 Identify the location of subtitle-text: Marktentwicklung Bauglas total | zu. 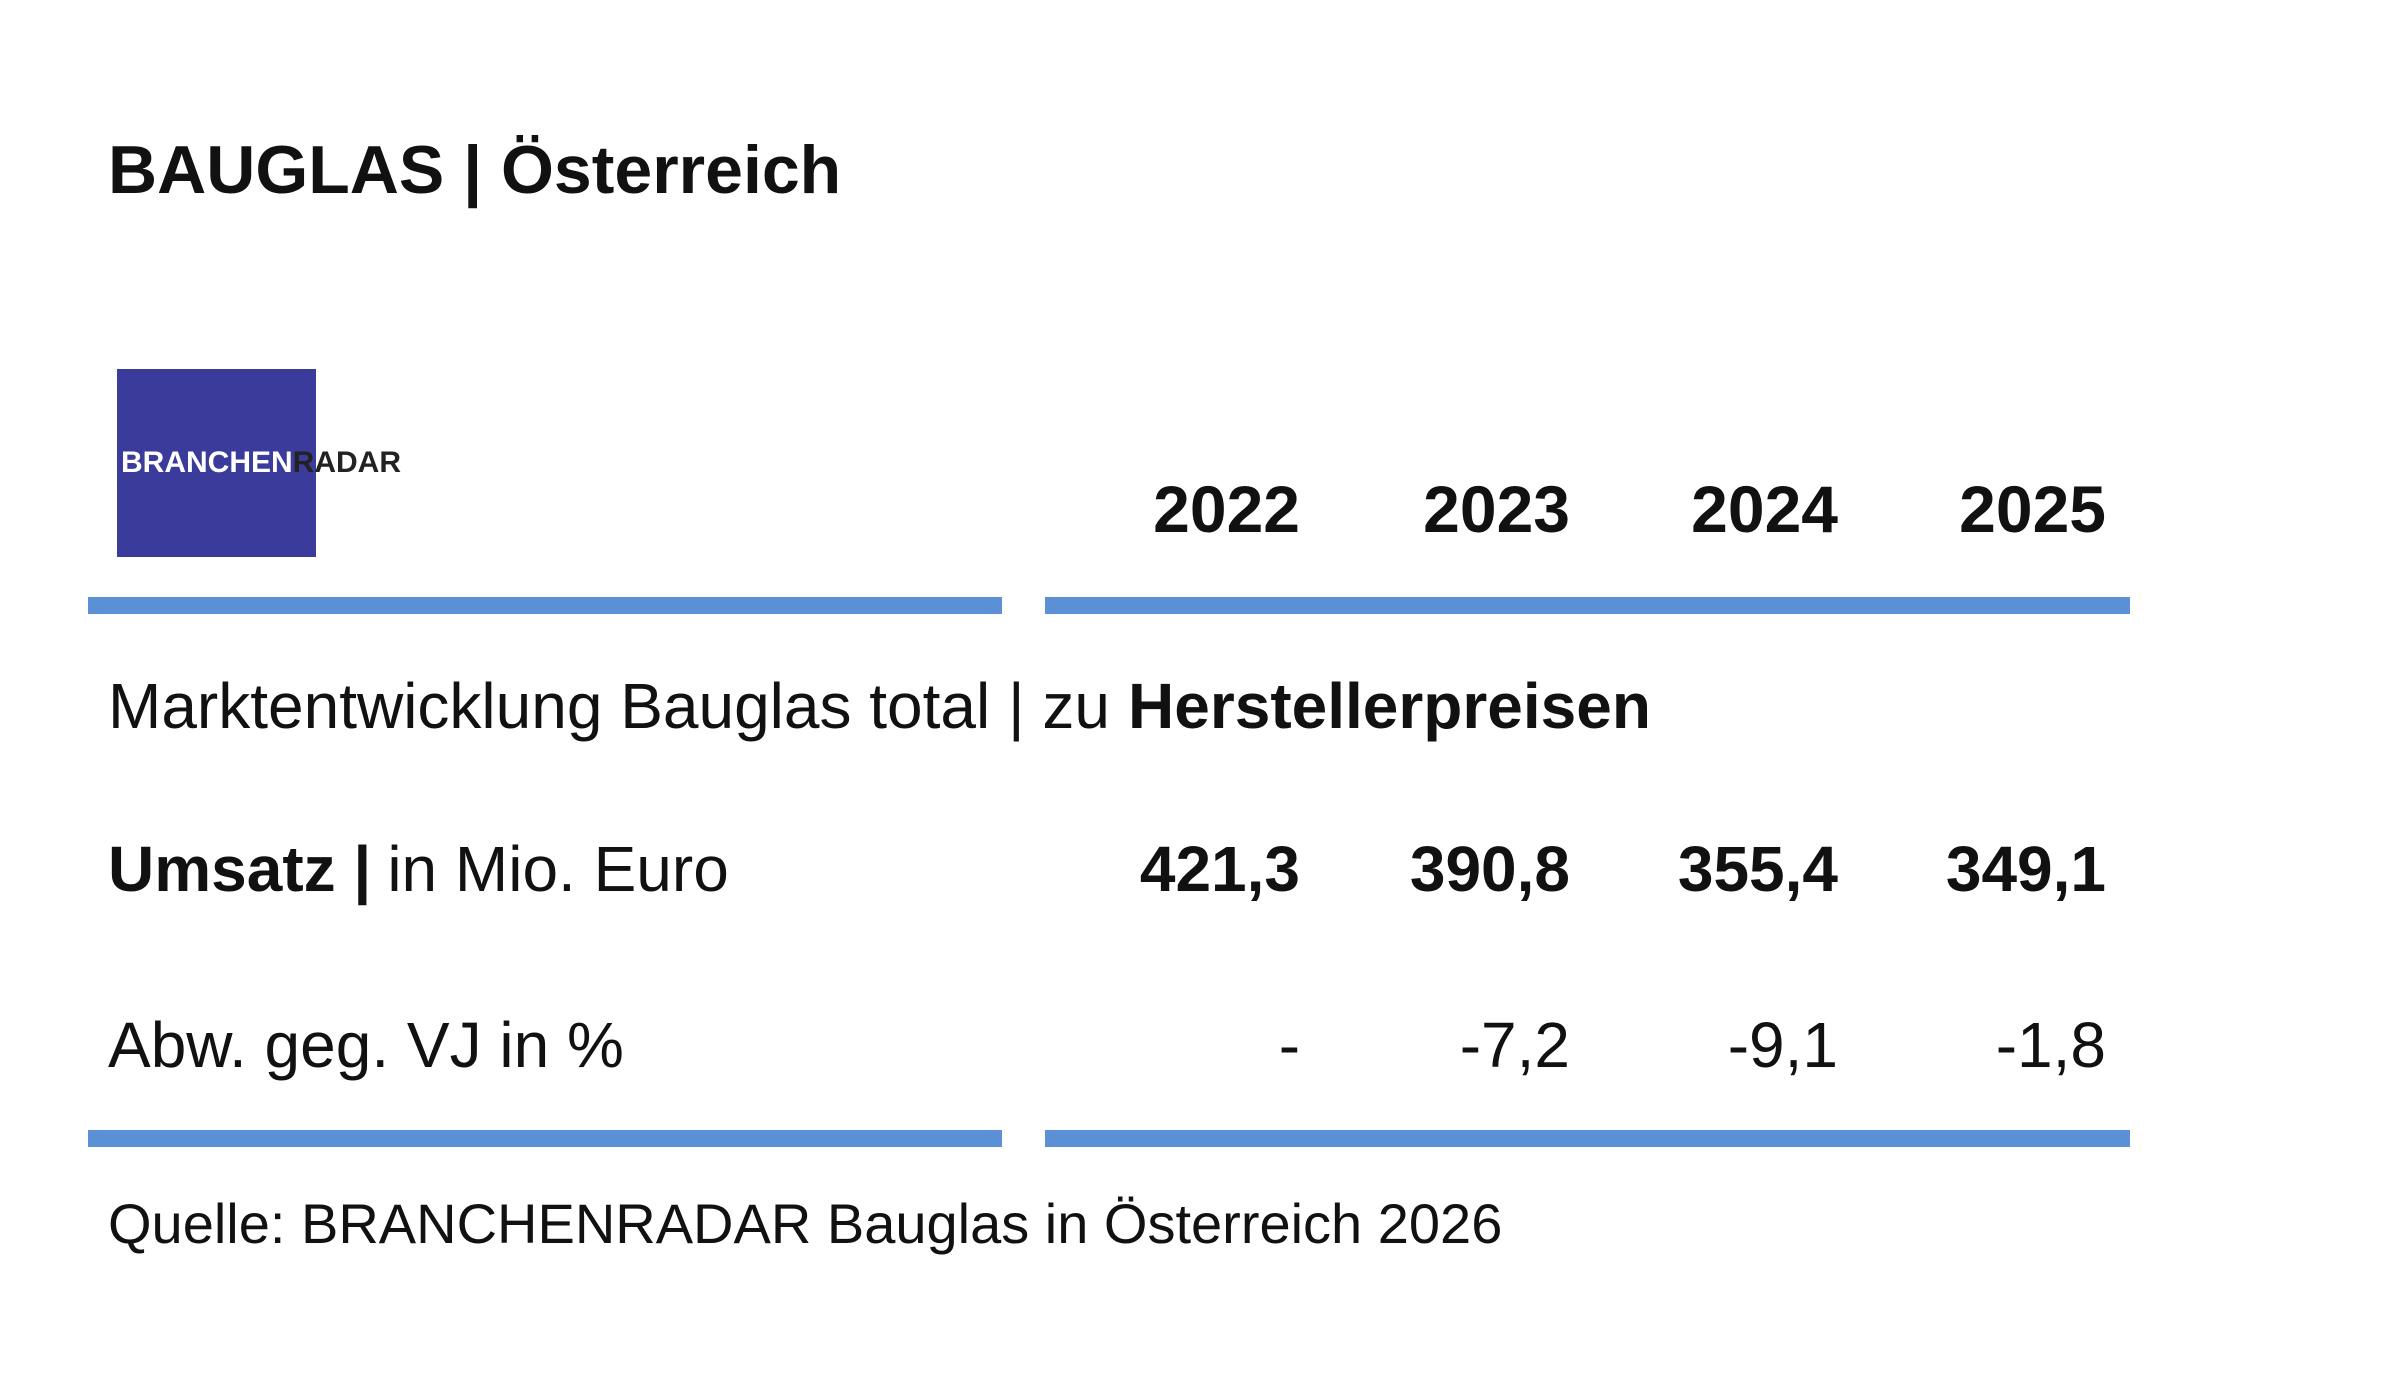
(609, 706).